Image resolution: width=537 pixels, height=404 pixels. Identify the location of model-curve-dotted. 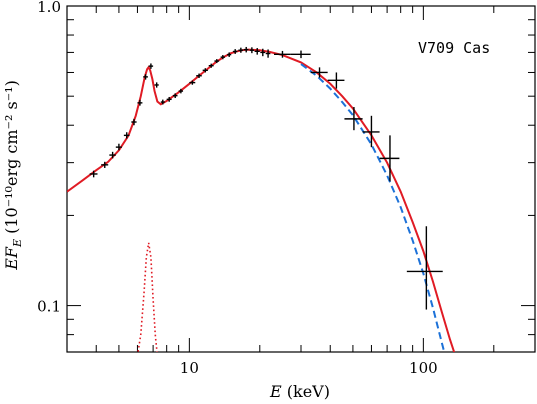
(147, 297).